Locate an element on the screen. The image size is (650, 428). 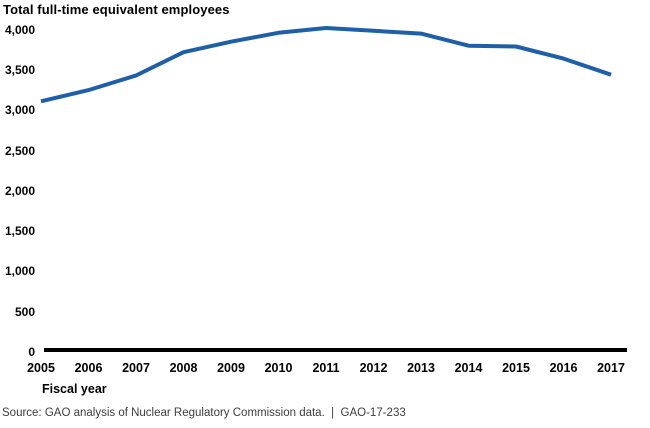
y-tick-label: 2,000 is located at coordinates (19, 190).